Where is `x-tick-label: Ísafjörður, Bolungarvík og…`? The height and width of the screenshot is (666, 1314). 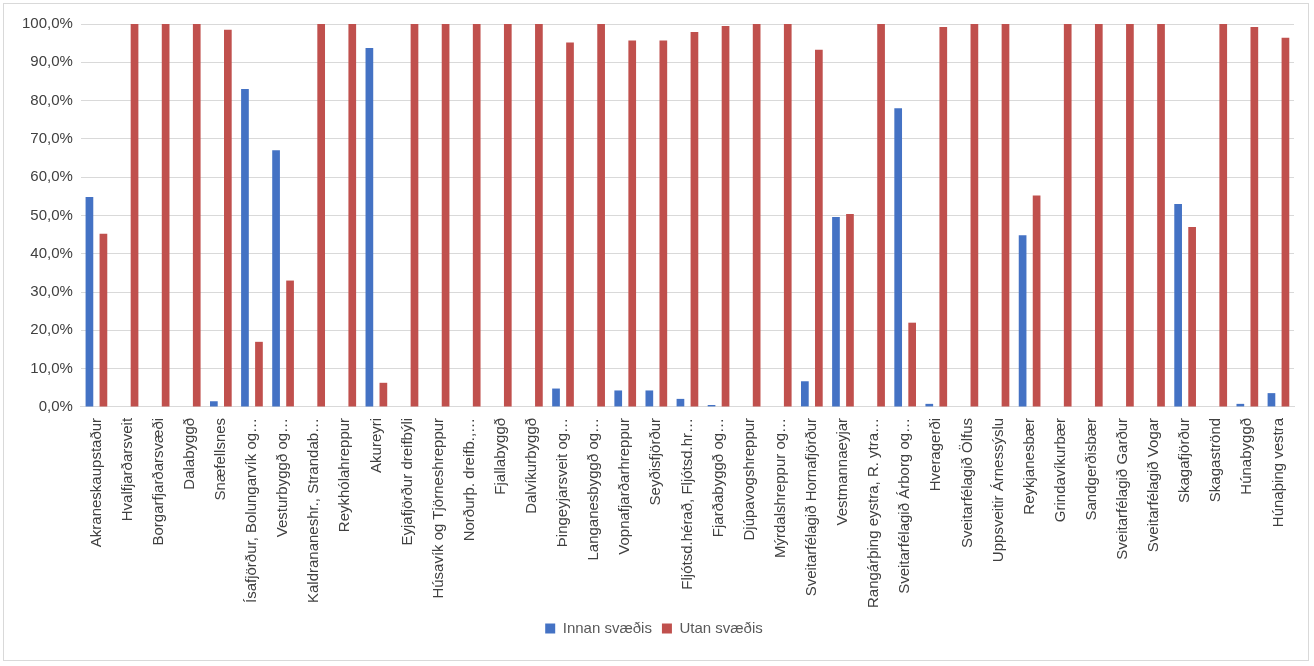
x-tick-label: Ísafjörður, Bolungarvík og… is located at coordinates (251, 510).